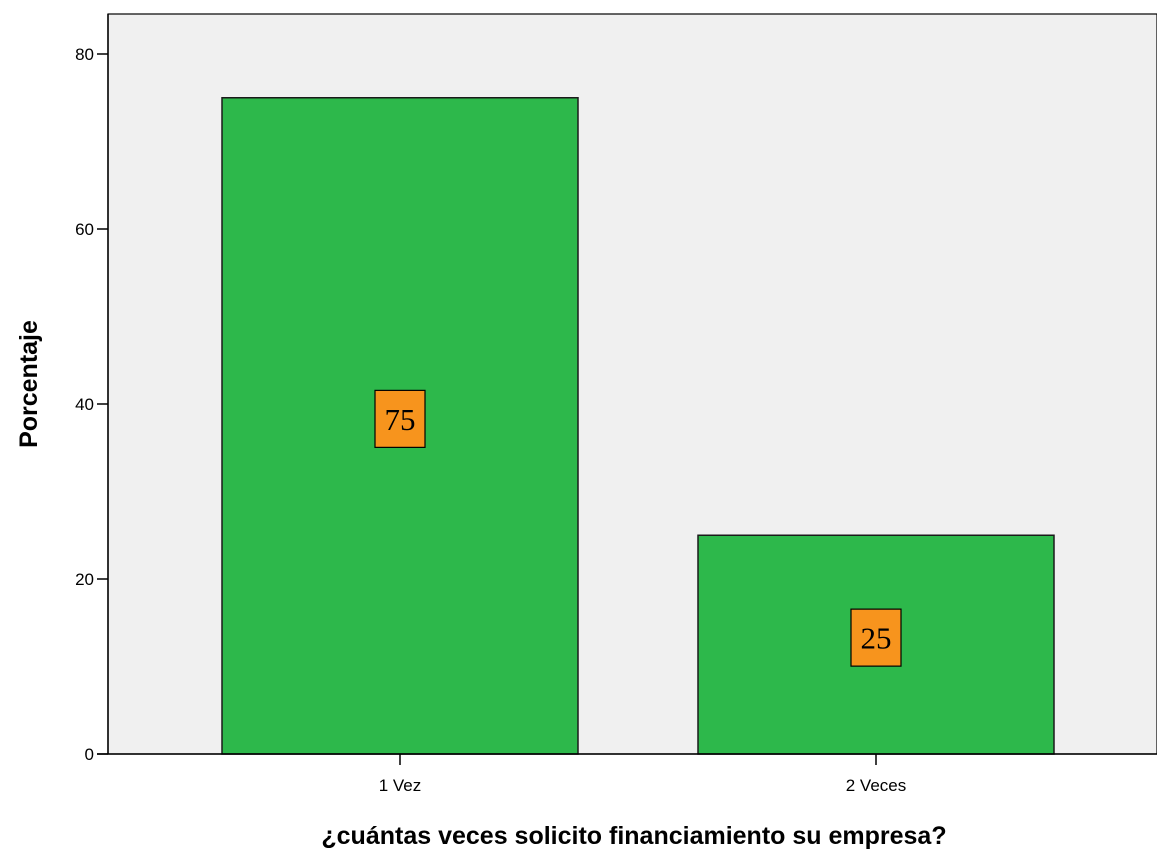 Image resolution: width=1157 pixels, height=854 pixels. I want to click on y-axis: 0 20 40 60 80, so click(92, 389).